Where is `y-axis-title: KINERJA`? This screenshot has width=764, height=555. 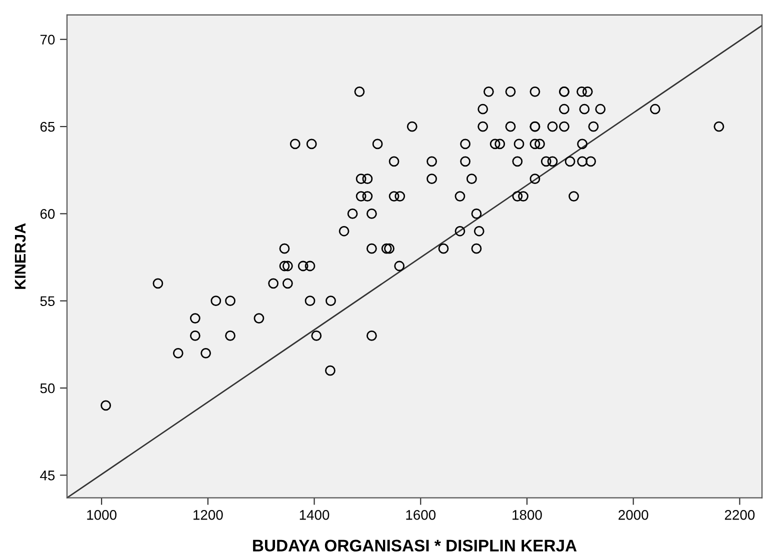
y-axis-title: KINERJA is located at coordinates (20, 256).